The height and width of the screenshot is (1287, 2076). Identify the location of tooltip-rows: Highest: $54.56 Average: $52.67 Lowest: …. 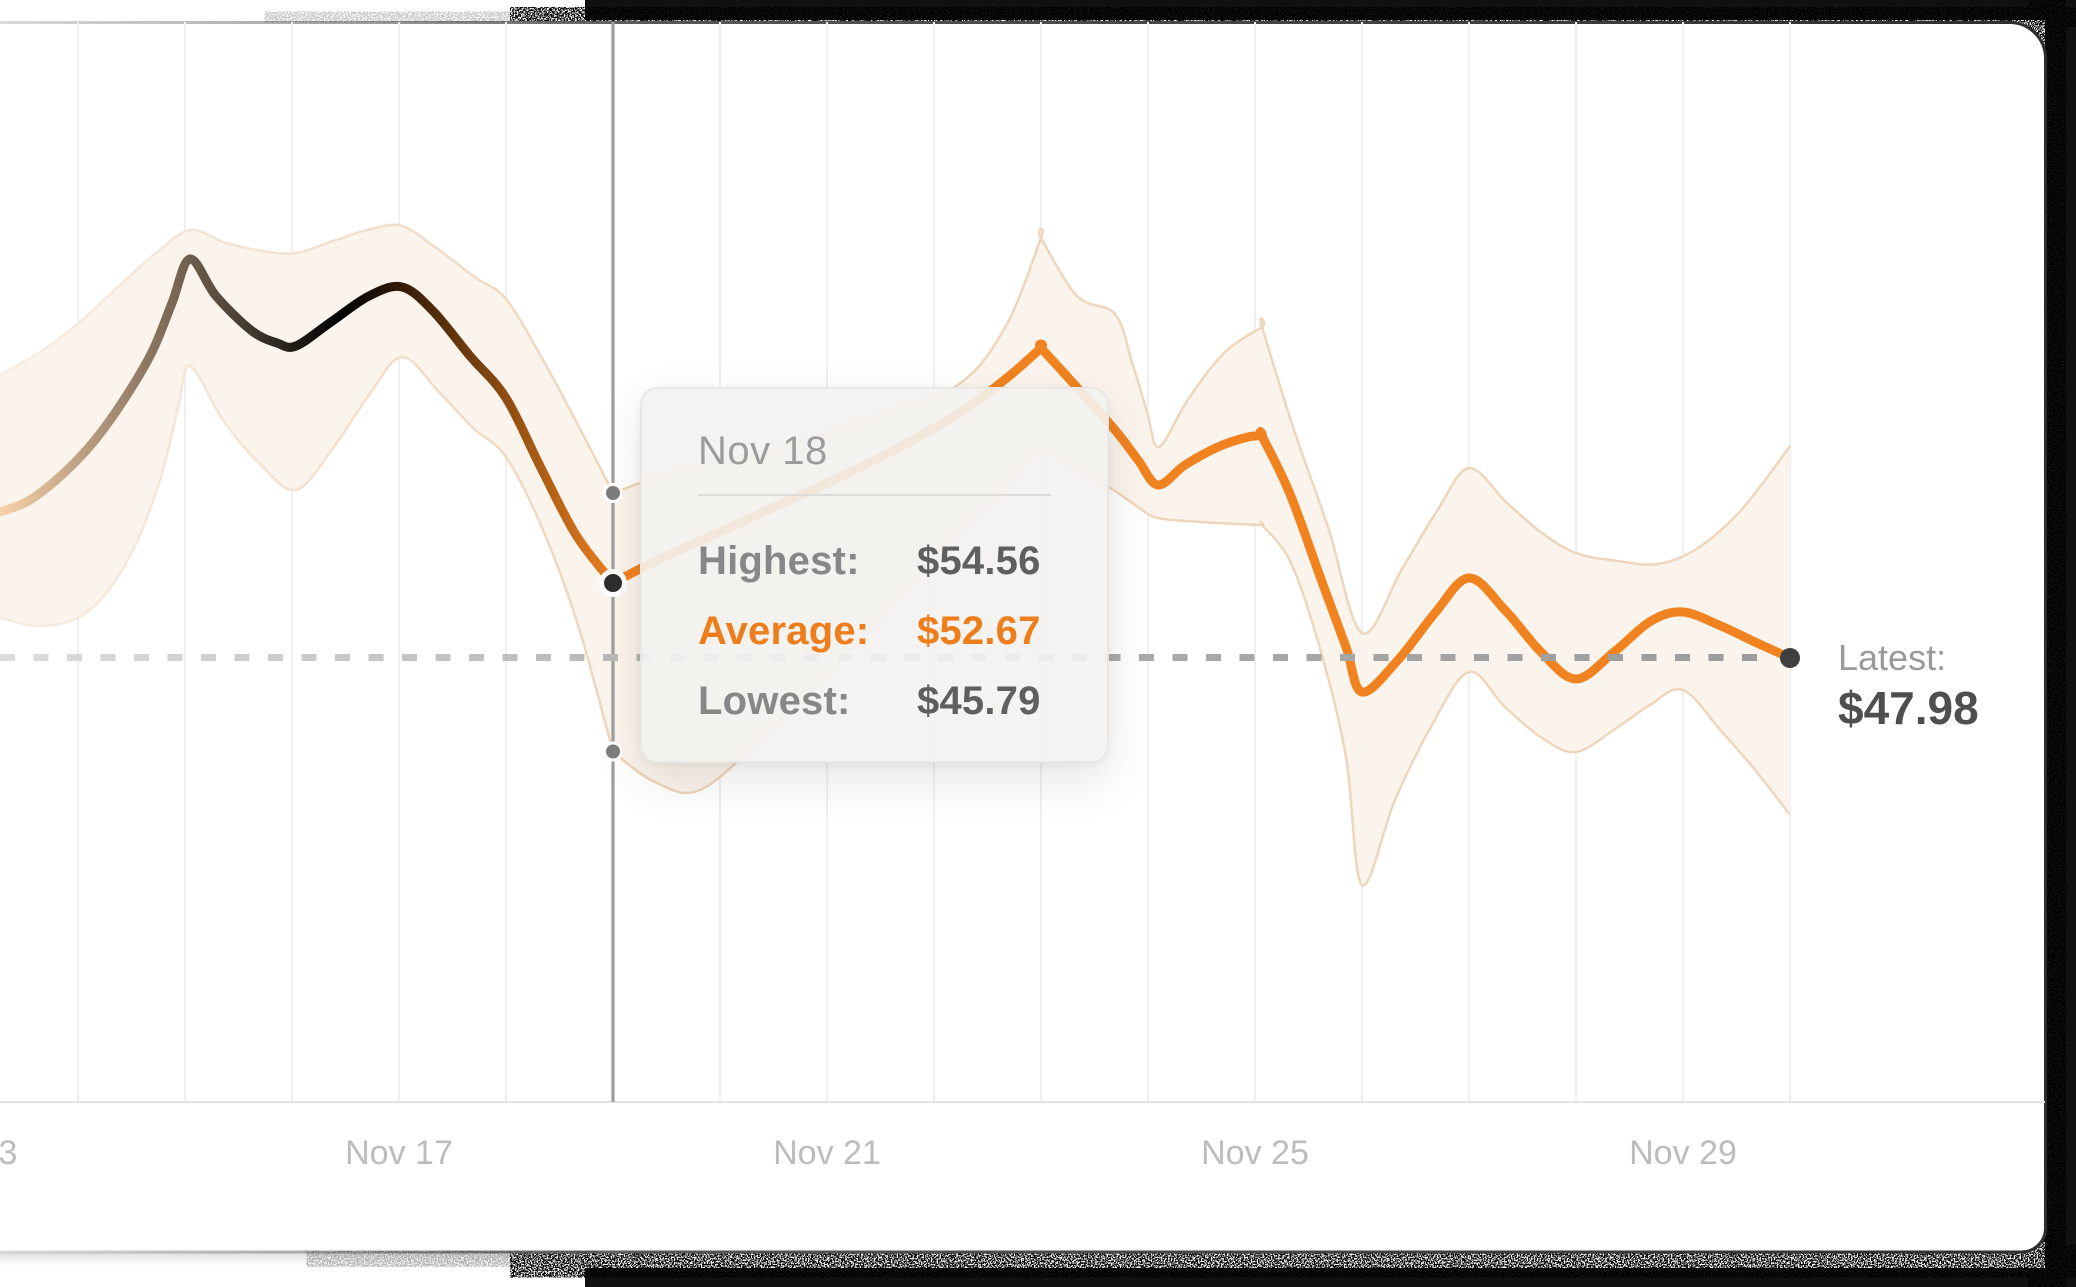
(874, 631).